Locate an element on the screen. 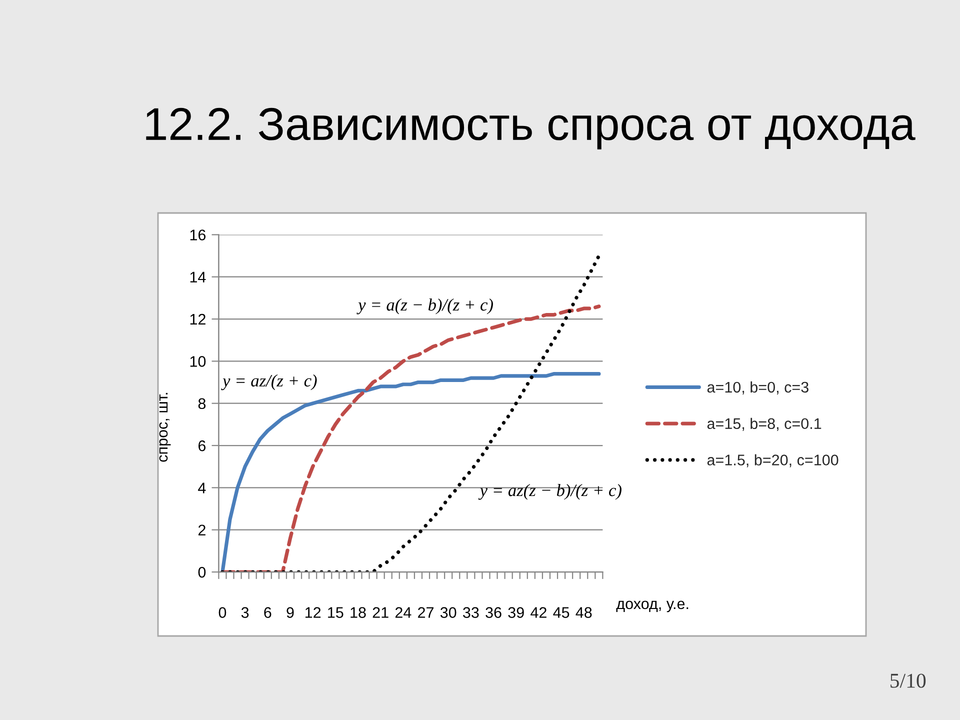  legend-label: a=1.5, b=20, c=100 is located at coordinates (772, 461).